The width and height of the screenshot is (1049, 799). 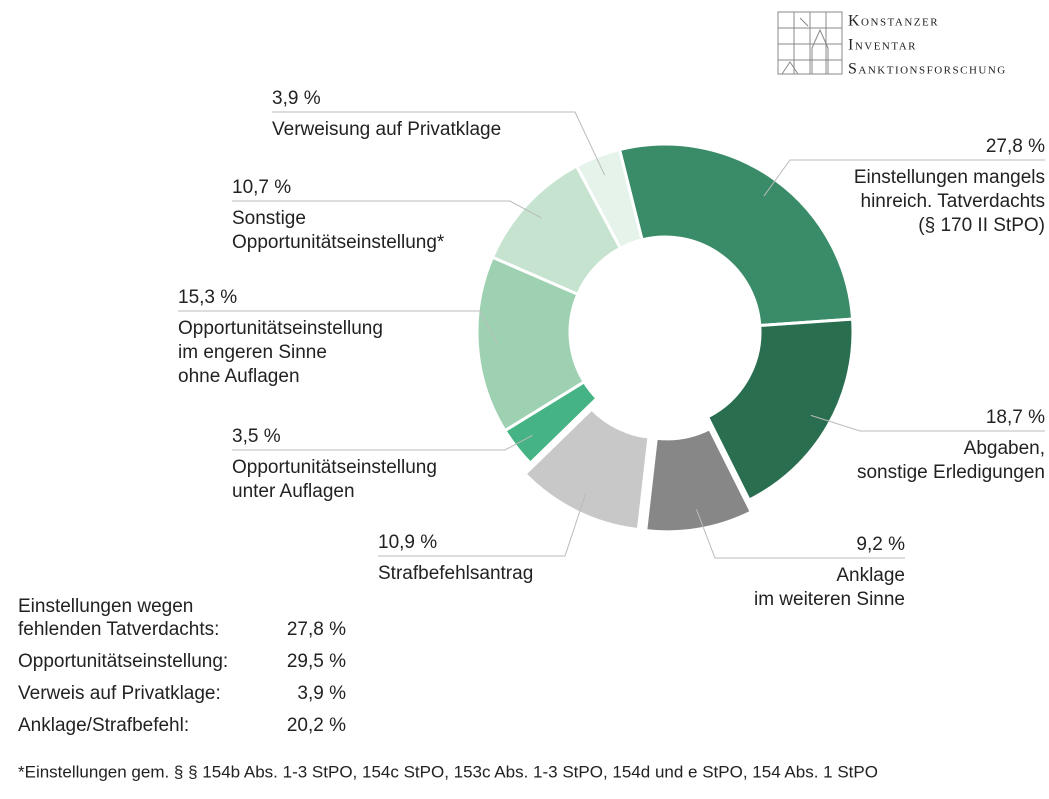 What do you see at coordinates (927, 69) in the screenshot?
I see `logo-text: Sanktionsforschung` at bounding box center [927, 69].